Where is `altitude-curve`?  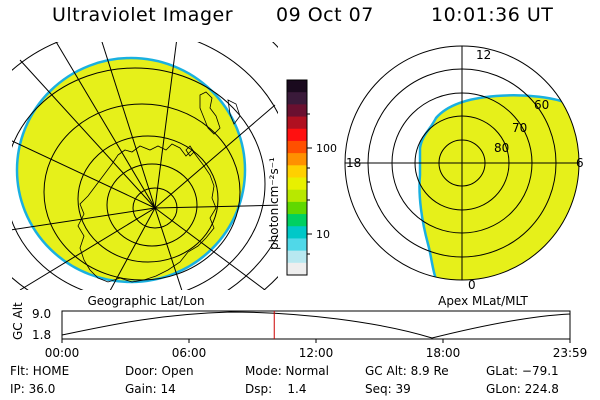
altitude-curve is located at coordinates (316, 325).